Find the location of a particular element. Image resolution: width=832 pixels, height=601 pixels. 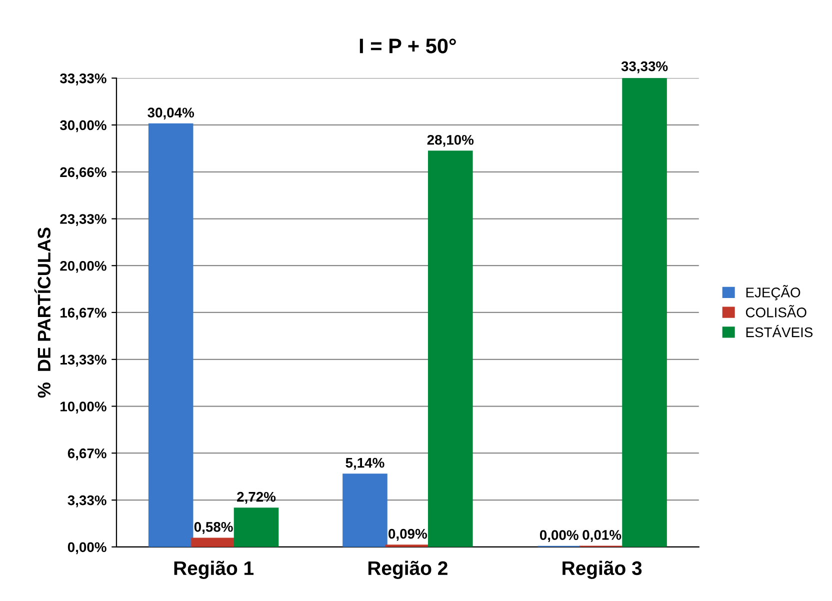

data-label: 0,00% is located at coordinates (559, 536).